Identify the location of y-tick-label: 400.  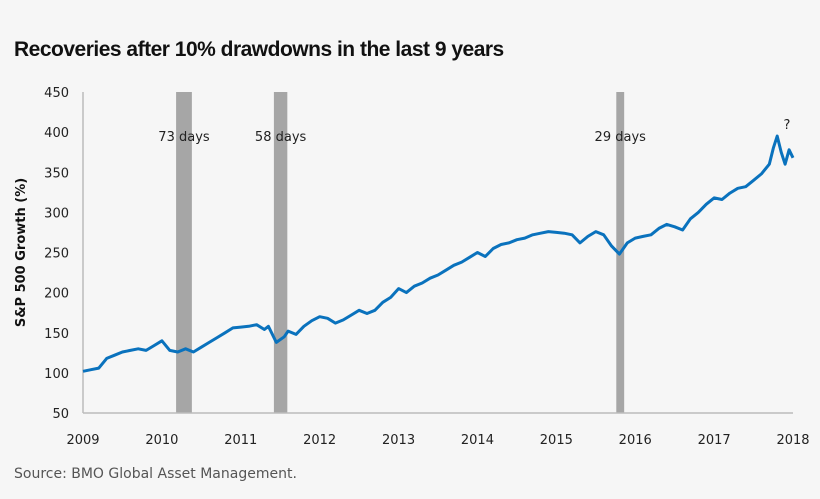
(56, 133).